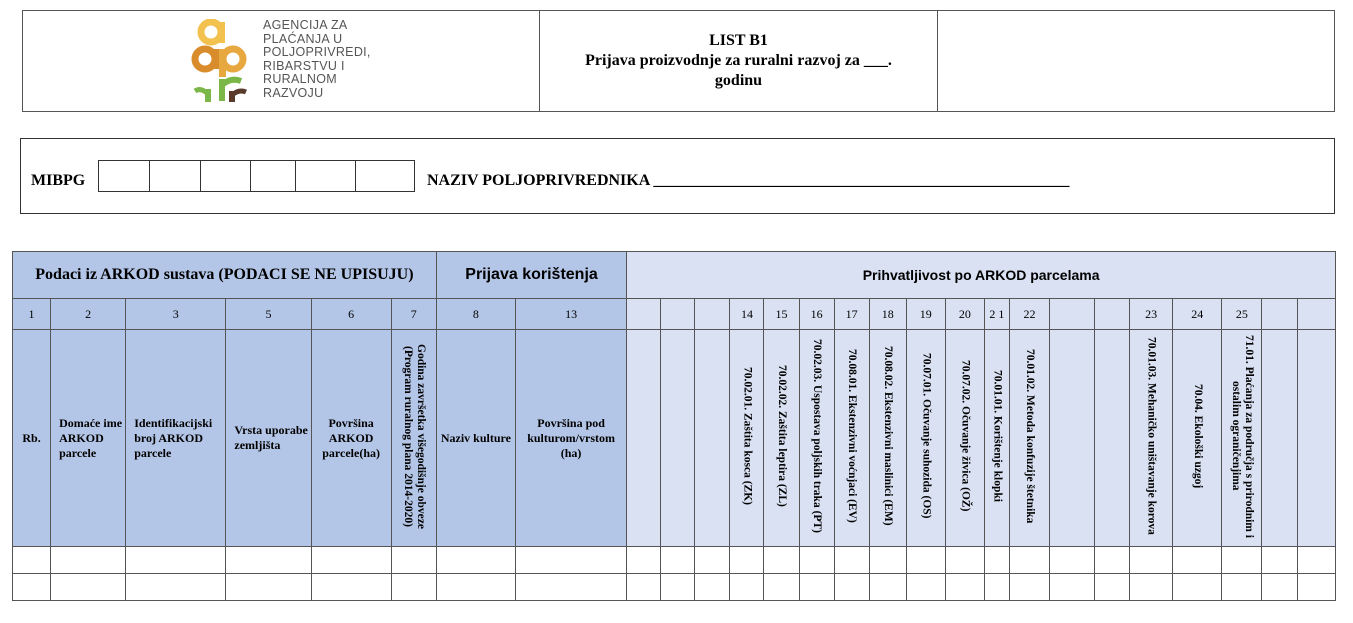 Image resolution: width=1353 pixels, height=623 pixels. I want to click on logo-line: RURALNOM, so click(300, 79).